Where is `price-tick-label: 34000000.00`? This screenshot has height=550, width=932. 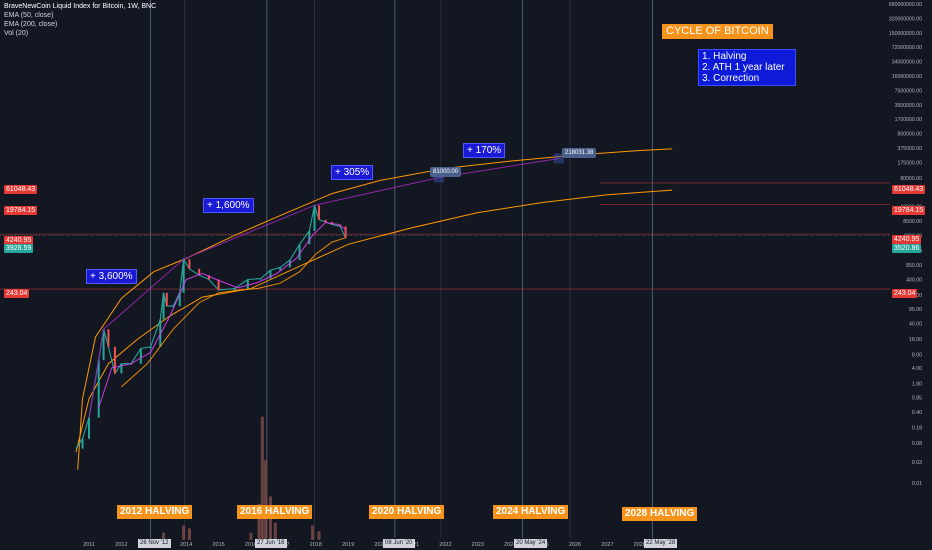
price-tick-label: 34000000.00 is located at coordinates (907, 63).